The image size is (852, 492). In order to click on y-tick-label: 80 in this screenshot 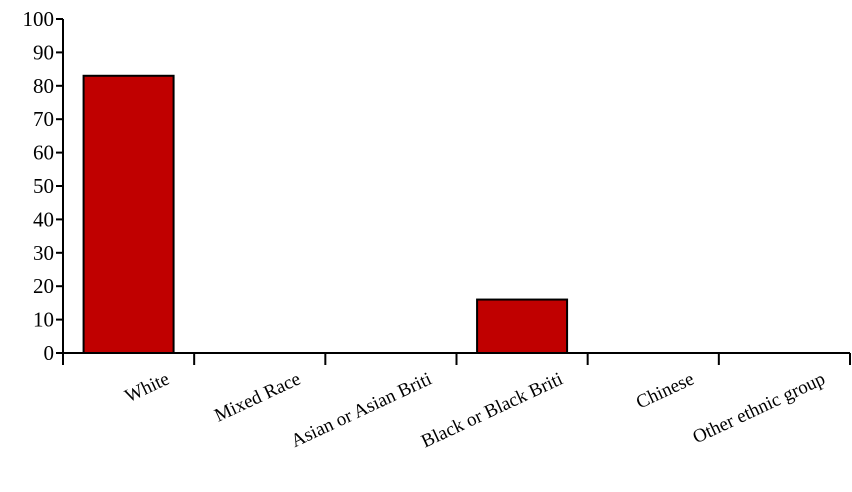, I will do `click(43, 86)`.